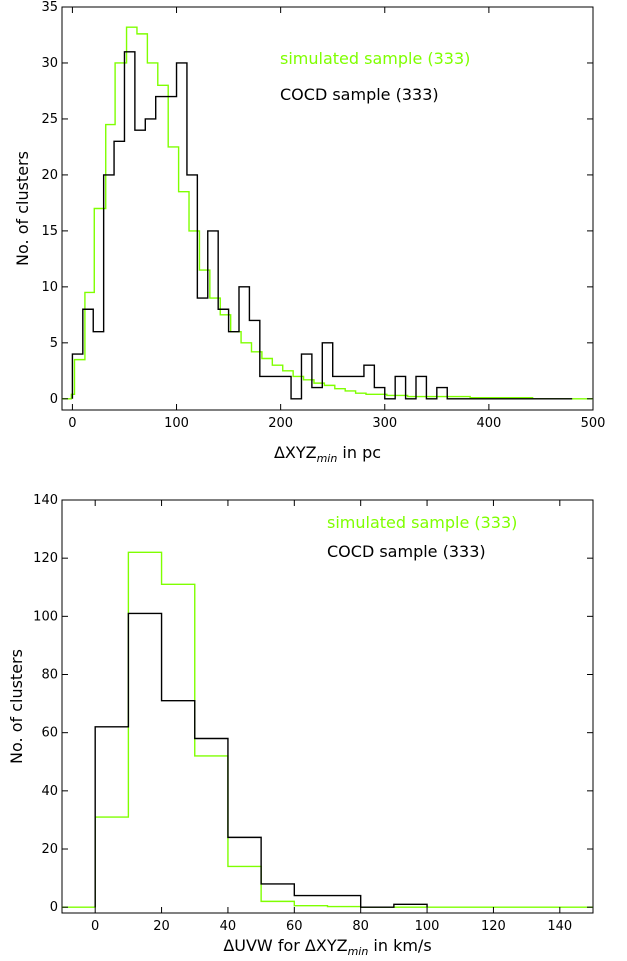 Image resolution: width=627 pixels, height=961 pixels. Describe the element at coordinates (49, 287) in the screenshot. I see `top-y-tick-label: 10` at that location.